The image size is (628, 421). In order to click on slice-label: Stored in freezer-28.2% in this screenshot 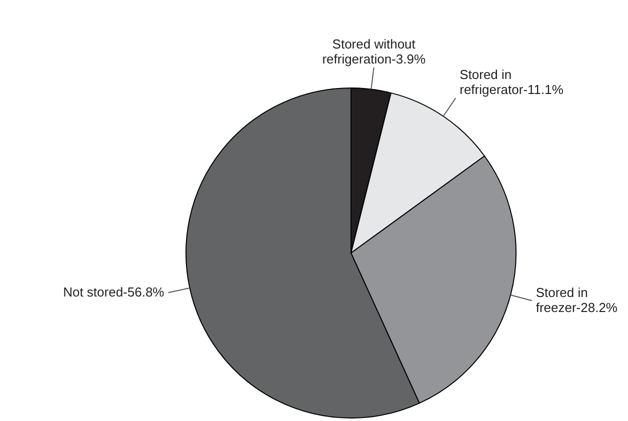, I will do `click(577, 300)`.